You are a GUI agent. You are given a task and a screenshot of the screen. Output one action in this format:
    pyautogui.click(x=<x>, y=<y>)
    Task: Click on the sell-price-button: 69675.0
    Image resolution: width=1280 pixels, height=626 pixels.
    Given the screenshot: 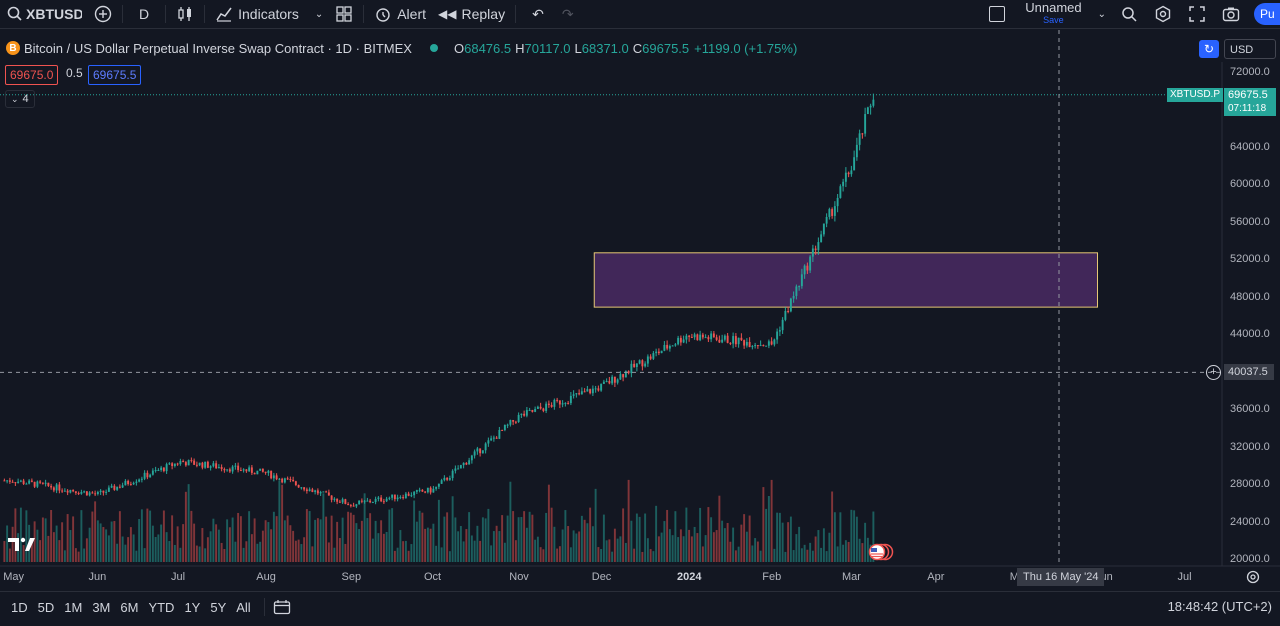 What is the action you would take?
    pyautogui.click(x=32, y=75)
    